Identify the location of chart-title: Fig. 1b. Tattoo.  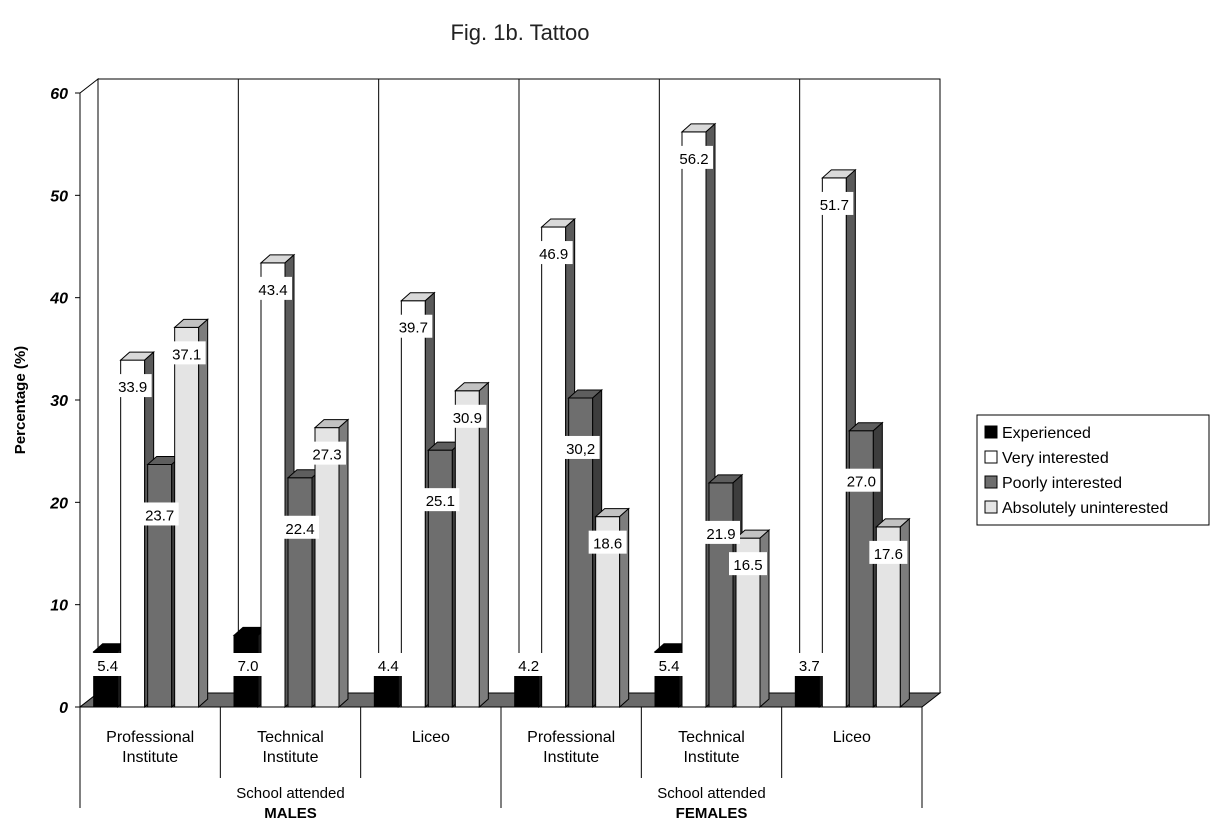
(519, 32).